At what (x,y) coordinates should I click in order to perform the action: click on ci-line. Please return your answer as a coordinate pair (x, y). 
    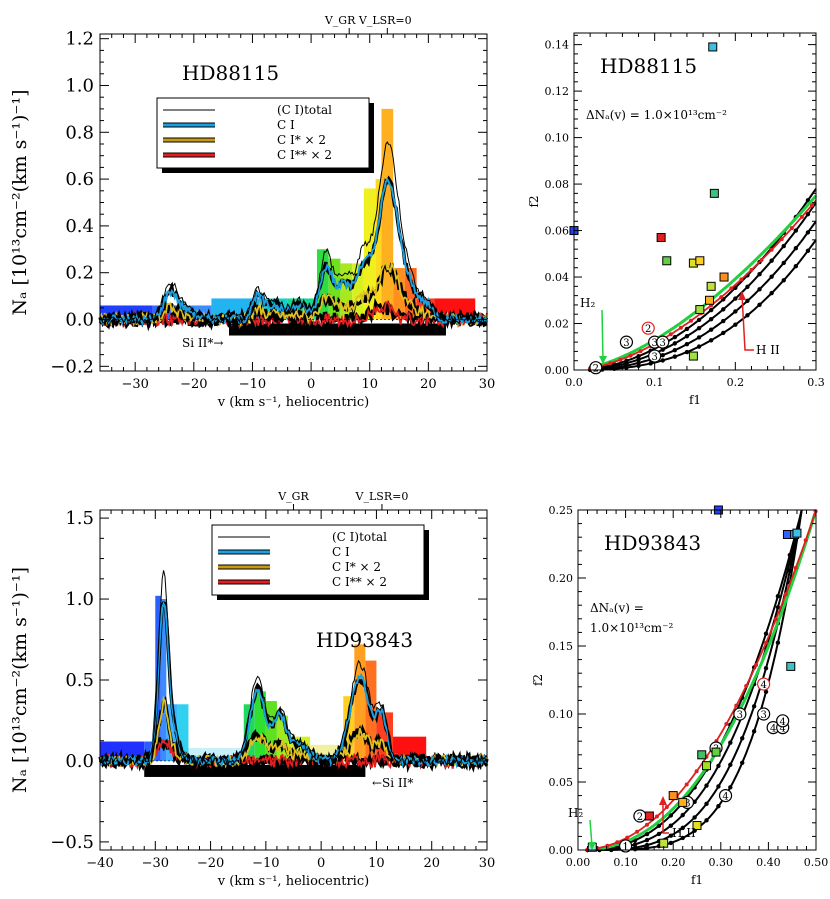
    Looking at the image, I should click on (293, 252).